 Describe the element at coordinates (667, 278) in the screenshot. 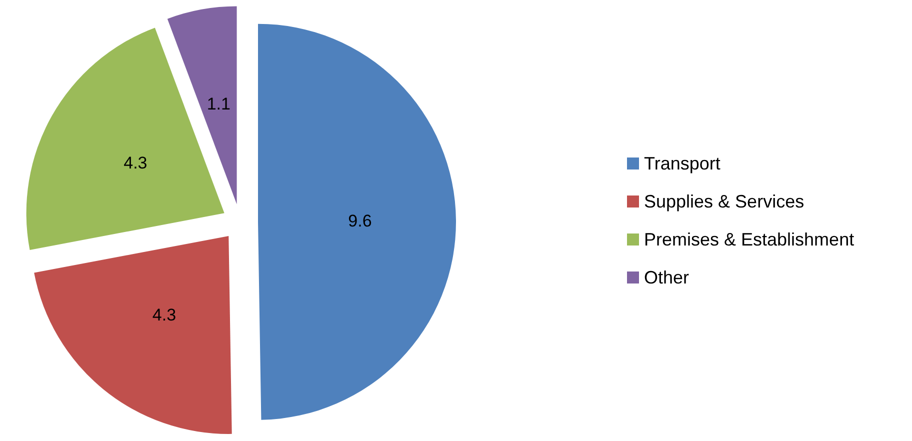

I see `legend-label: Other` at that location.